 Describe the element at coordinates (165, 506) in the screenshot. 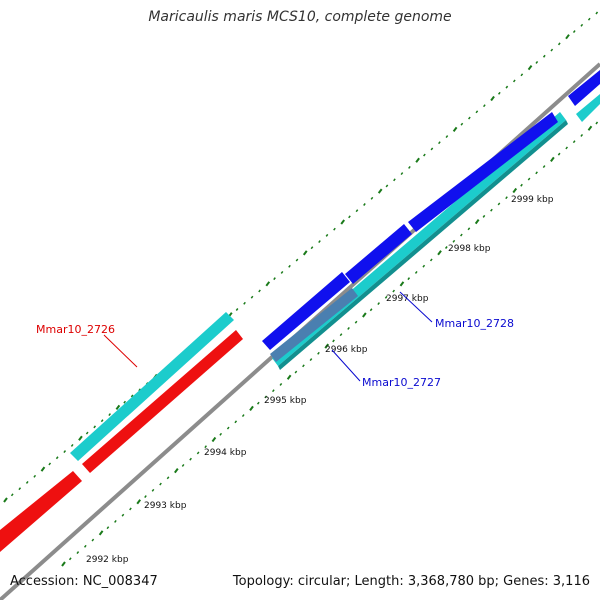

I see `scale-label: 2993 kbp` at that location.